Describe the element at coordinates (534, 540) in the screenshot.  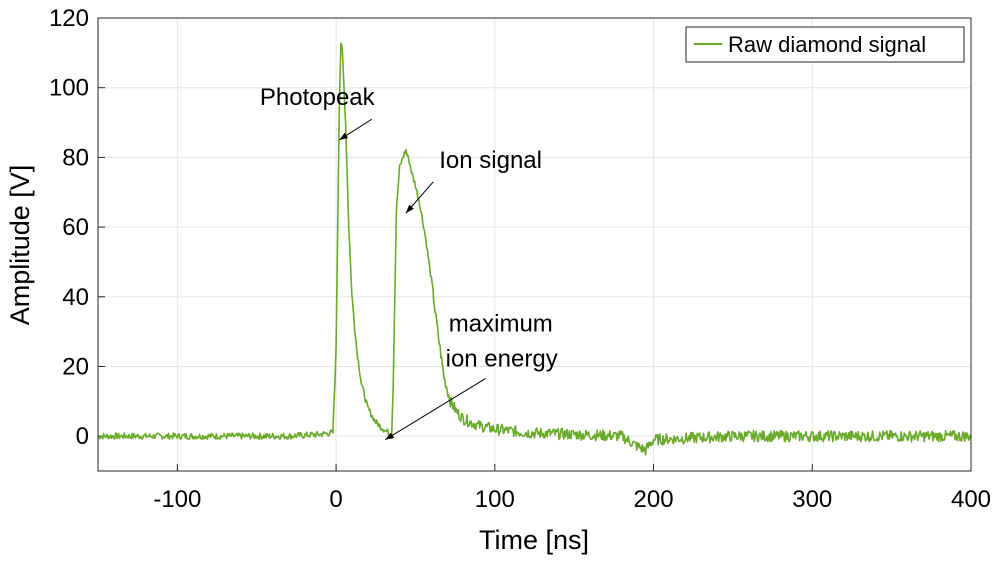
I see `x-axis-label: Time [ns]` at that location.